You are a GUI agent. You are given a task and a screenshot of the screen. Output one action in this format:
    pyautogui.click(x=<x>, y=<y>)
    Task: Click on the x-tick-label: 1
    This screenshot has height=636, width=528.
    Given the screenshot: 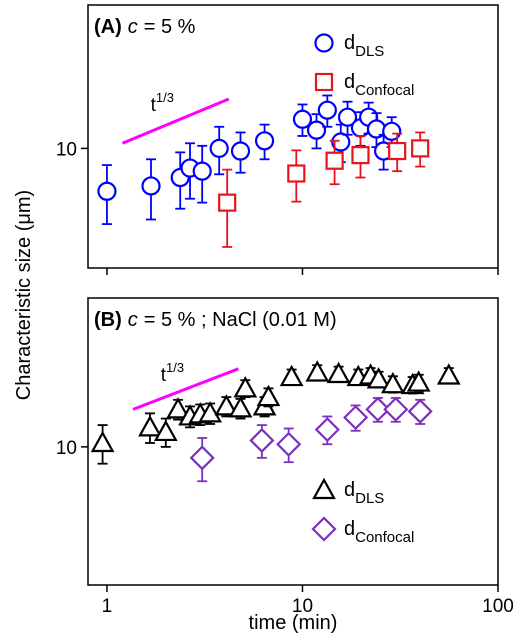 What is the action you would take?
    pyautogui.click(x=107, y=606)
    